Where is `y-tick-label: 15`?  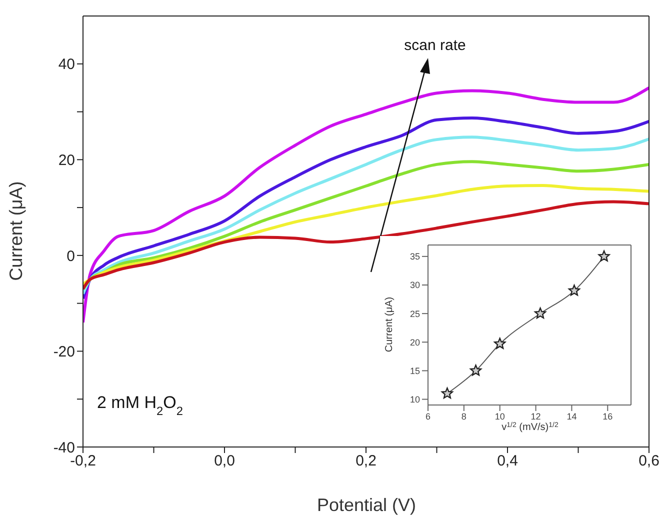 y-tick-label: 15 is located at coordinates (415, 371).